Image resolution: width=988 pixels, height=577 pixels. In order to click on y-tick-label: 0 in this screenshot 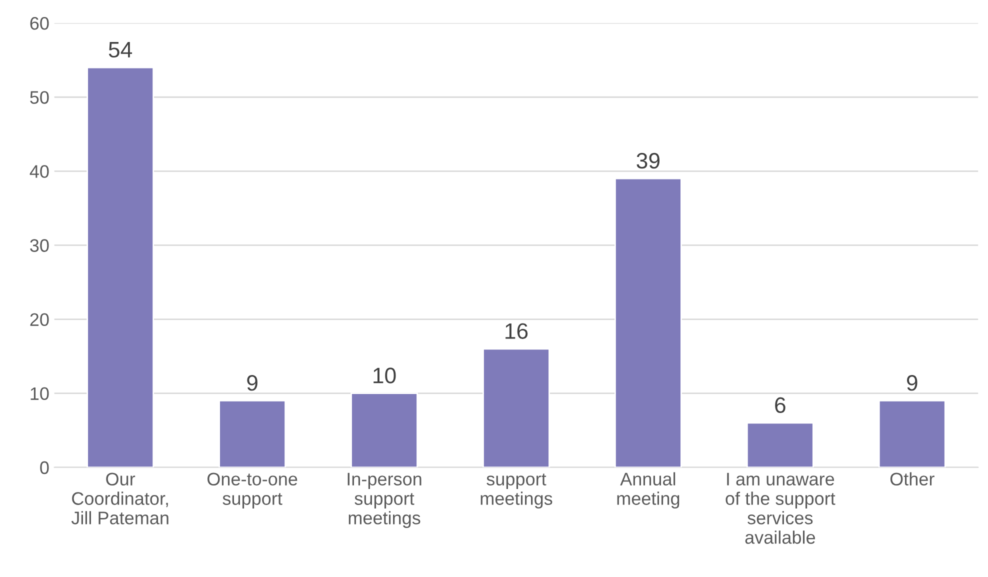, I will do `click(44, 467)`.